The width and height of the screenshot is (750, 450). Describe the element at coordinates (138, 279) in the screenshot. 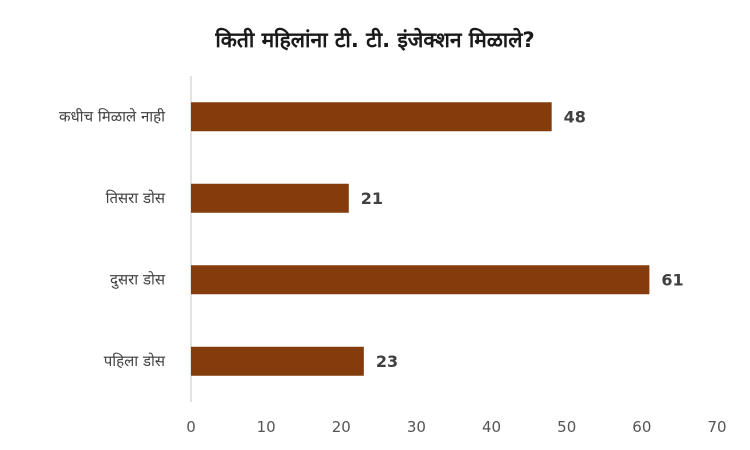

I see `category-label: दुसरा डोस` at that location.